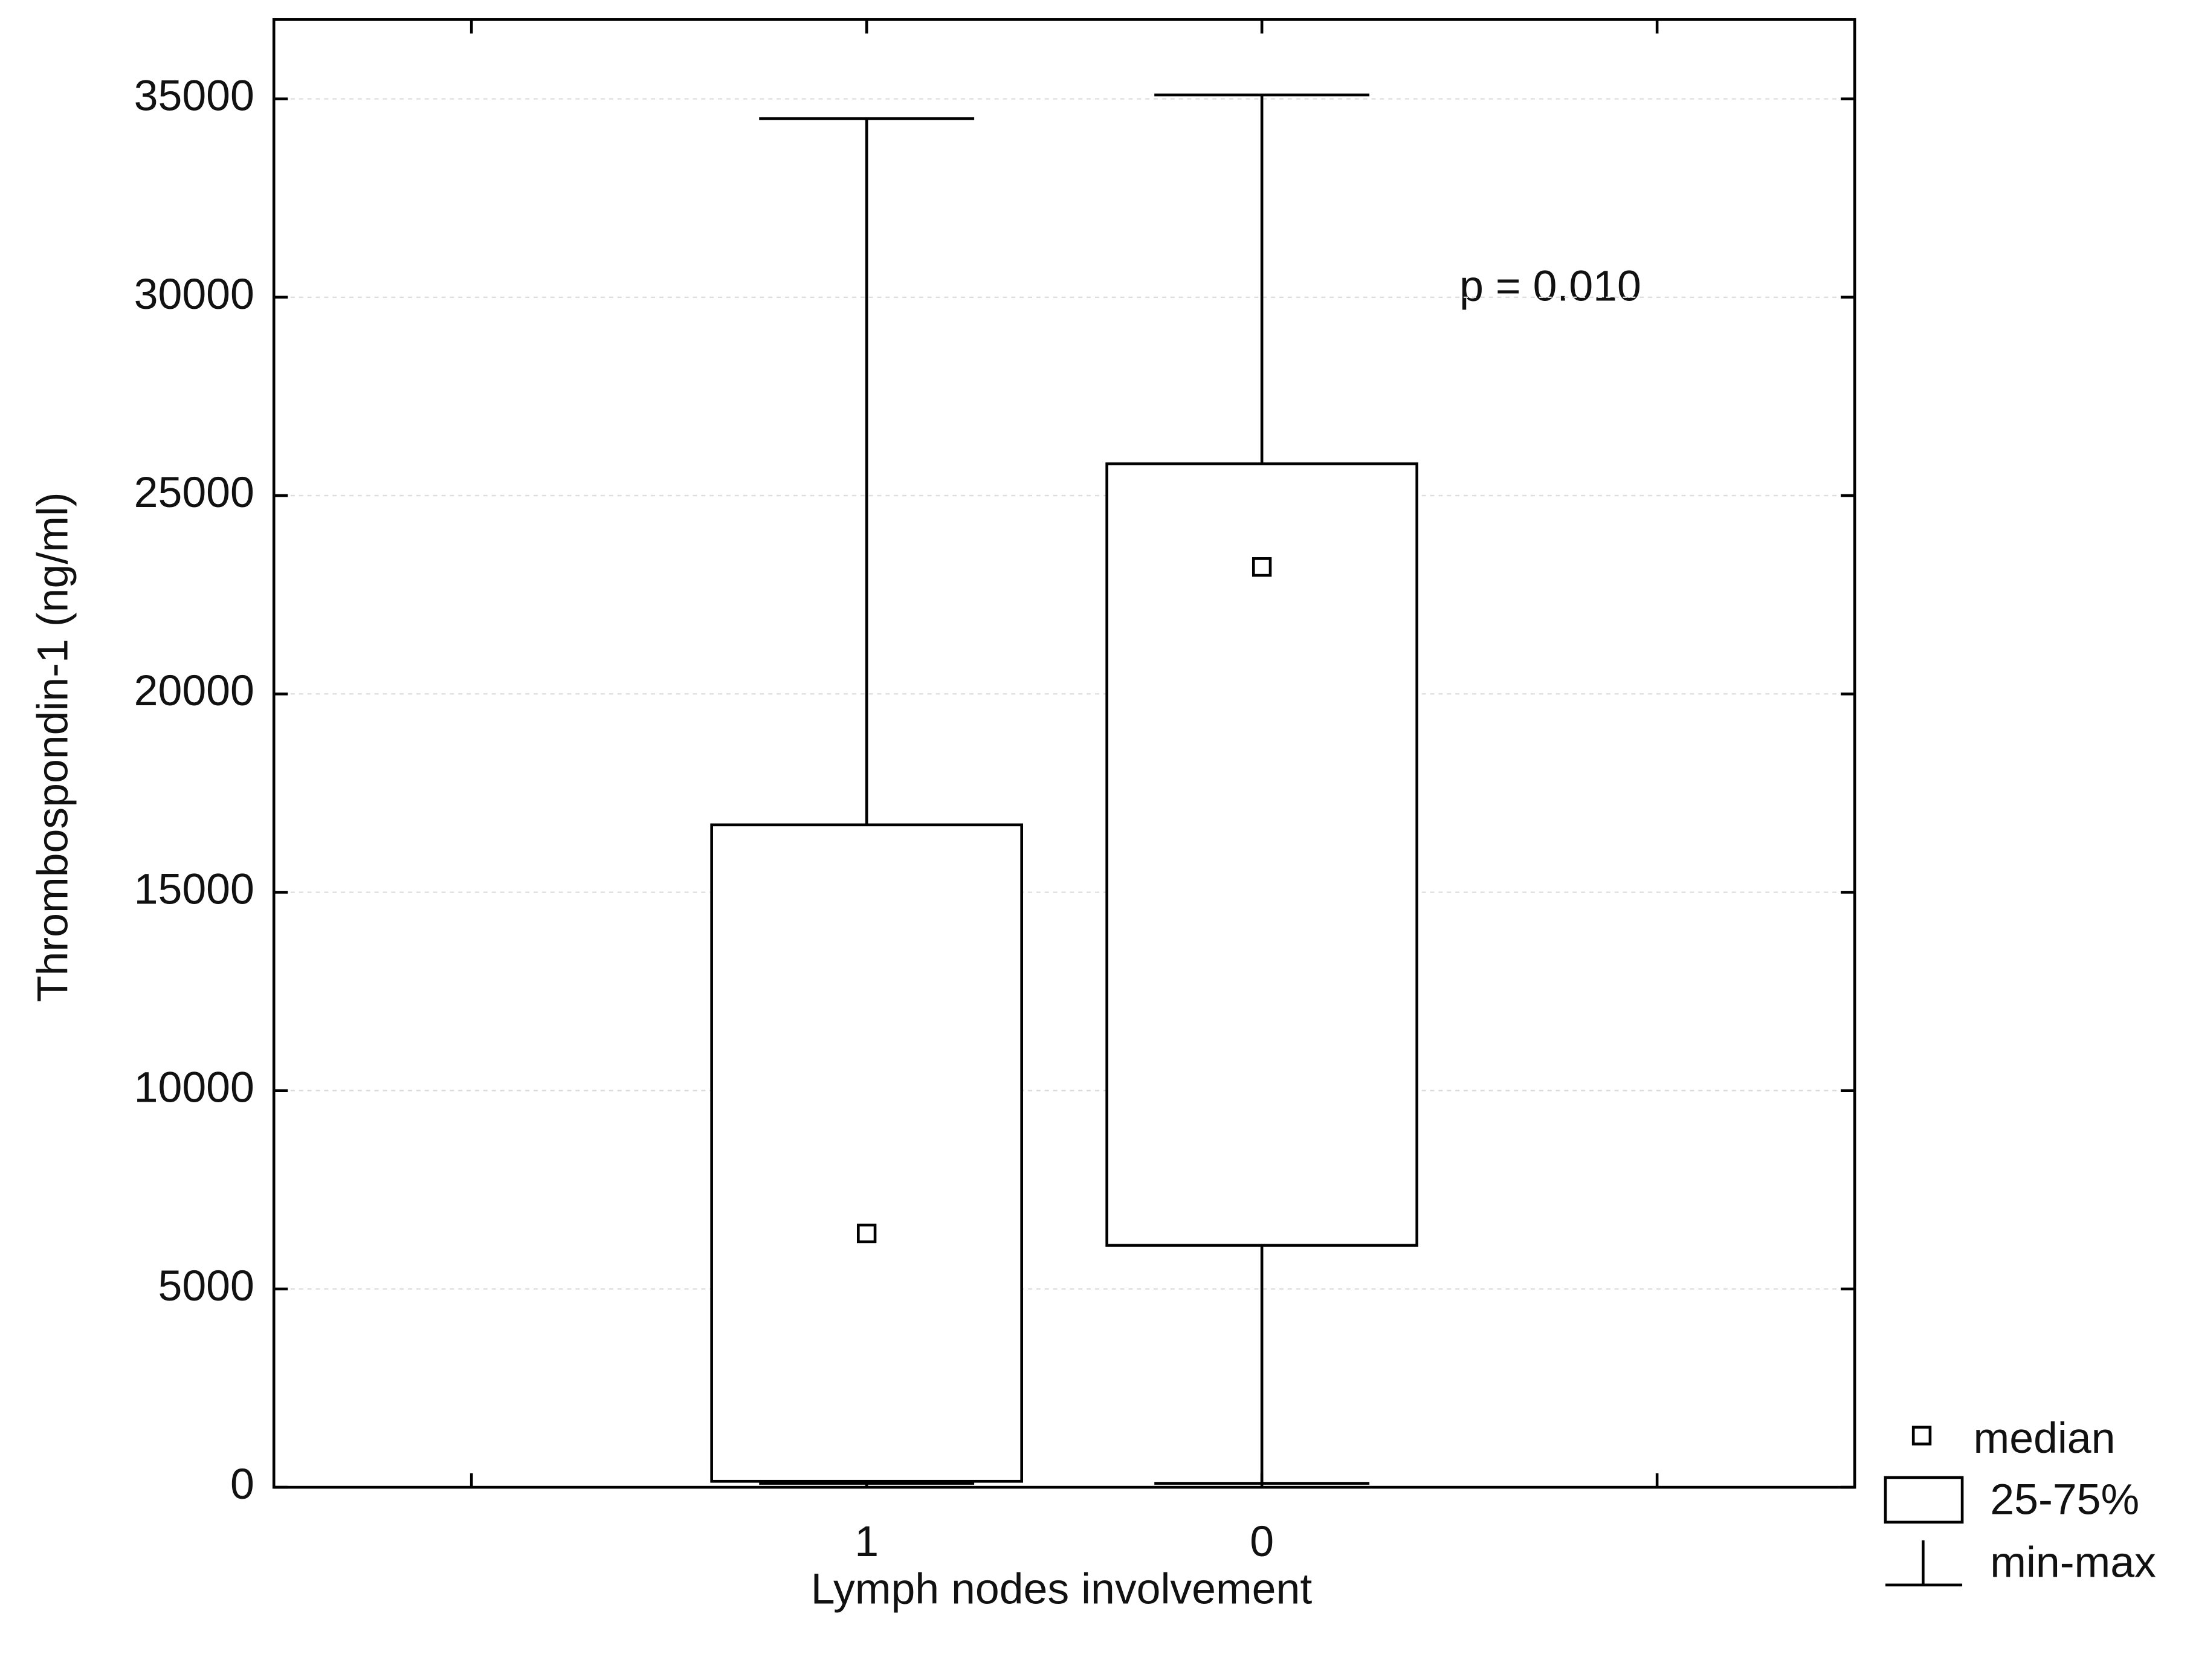 The image size is (2190, 1680). I want to click on annotation: p = 0.010, so click(1550, 286).